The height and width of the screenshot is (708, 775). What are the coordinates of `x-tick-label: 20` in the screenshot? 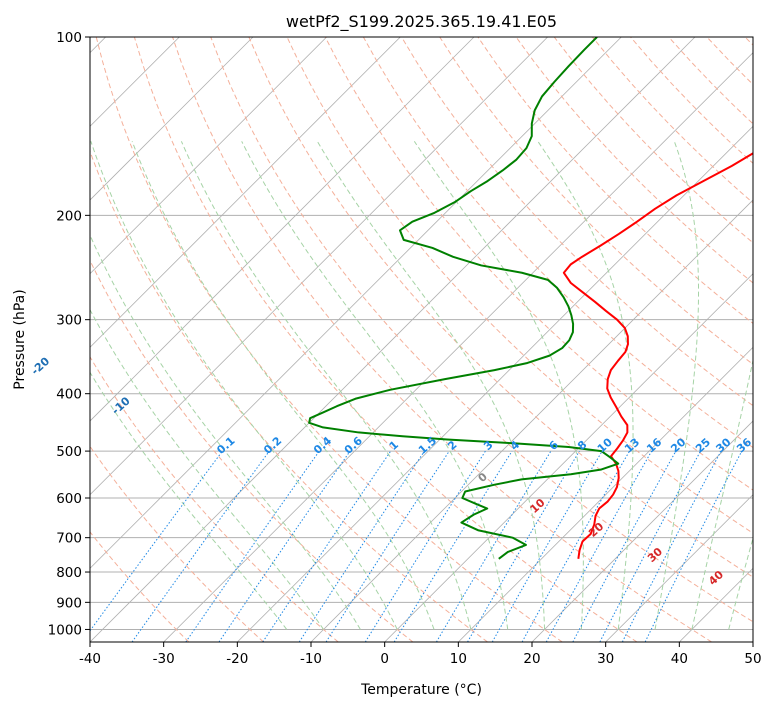 It's located at (531, 659).